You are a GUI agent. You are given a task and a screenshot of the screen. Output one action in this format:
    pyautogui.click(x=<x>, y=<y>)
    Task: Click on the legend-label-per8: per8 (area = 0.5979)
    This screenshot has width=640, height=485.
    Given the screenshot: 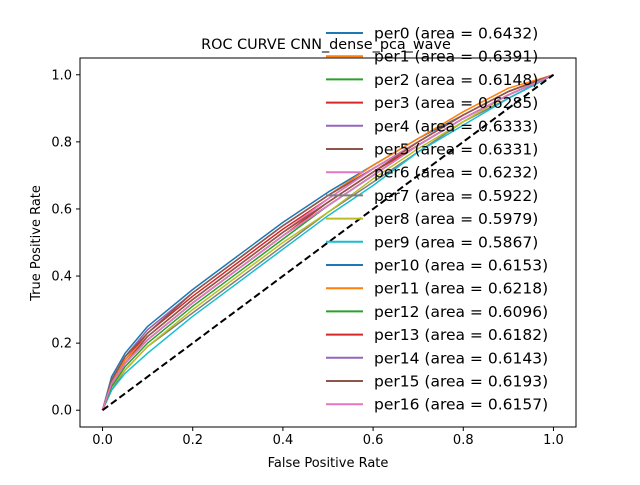 What is the action you would take?
    pyautogui.click(x=456, y=219)
    